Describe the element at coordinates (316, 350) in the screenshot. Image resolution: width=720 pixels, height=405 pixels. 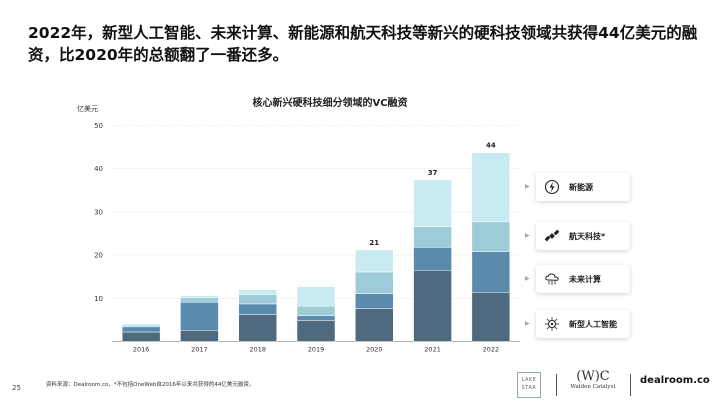
I see `x-tick-label: 2019` at that location.